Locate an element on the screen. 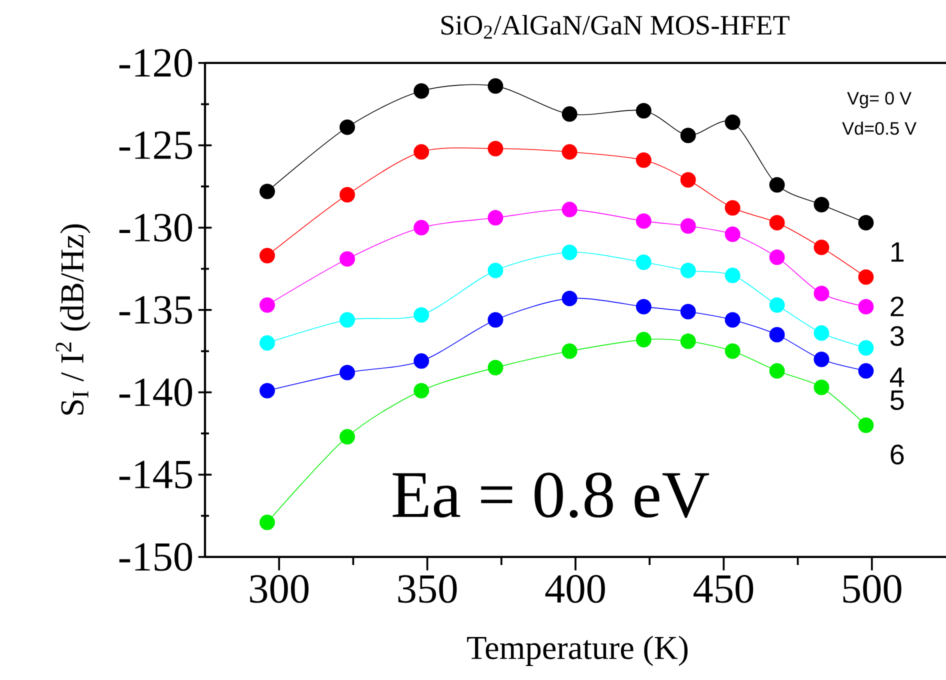  y-tick-label: -125 is located at coordinates (155, 145).